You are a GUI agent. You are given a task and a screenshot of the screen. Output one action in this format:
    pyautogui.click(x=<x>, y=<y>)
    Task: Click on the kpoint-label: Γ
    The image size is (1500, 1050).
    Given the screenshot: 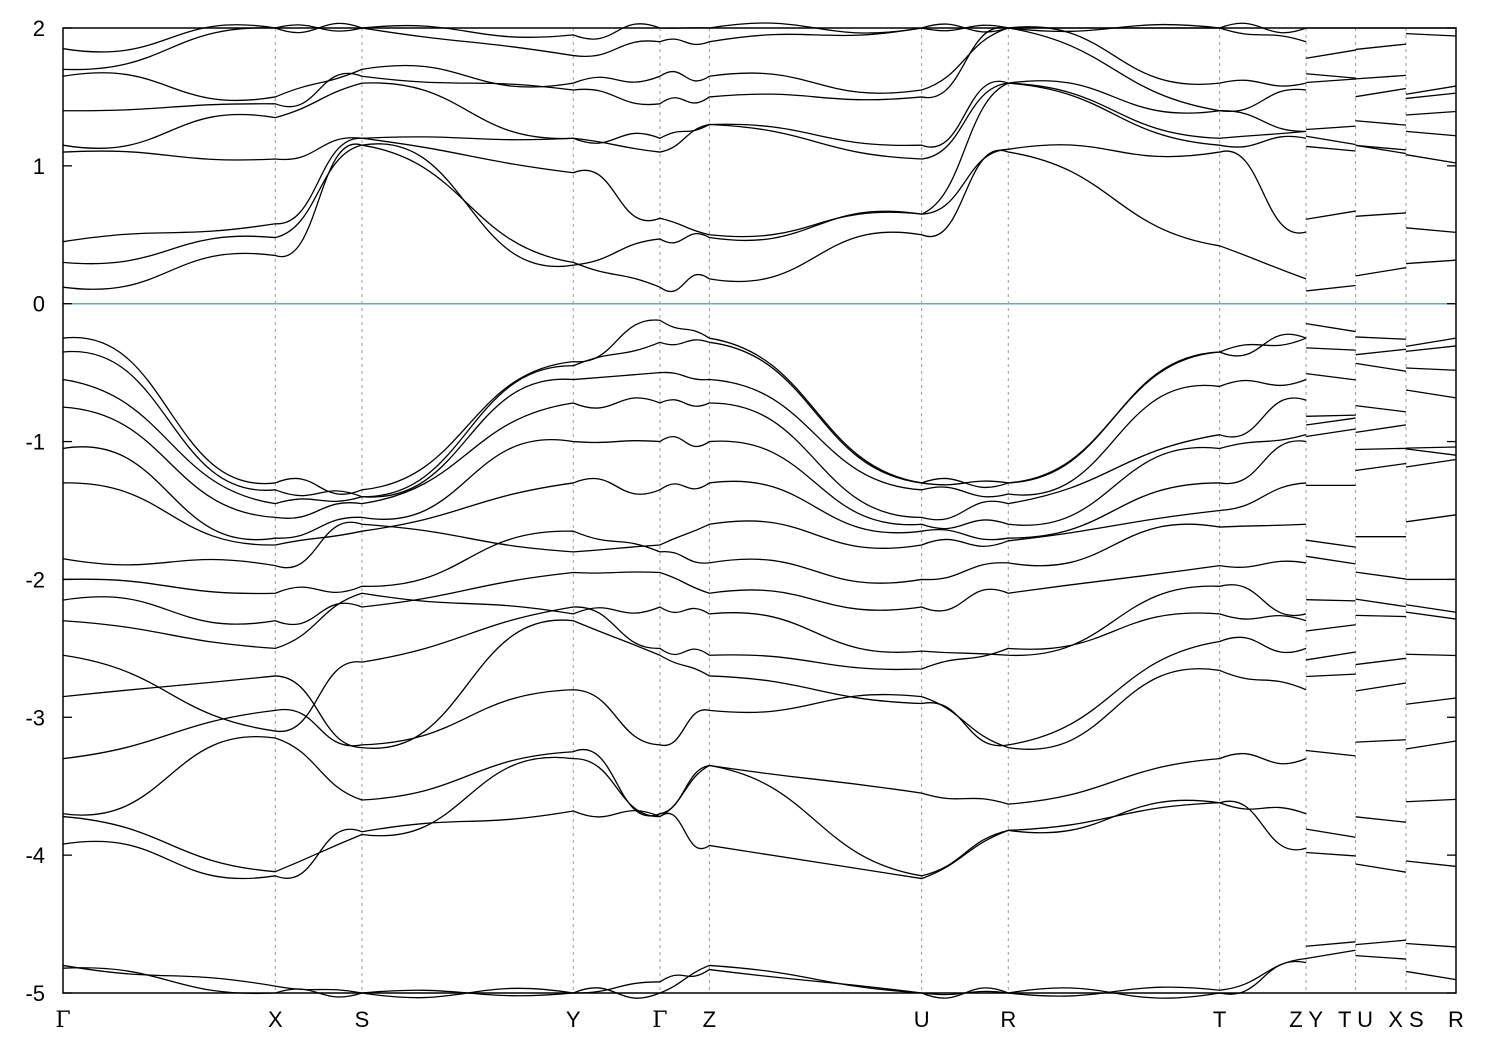 What is the action you would take?
    pyautogui.click(x=62, y=1020)
    